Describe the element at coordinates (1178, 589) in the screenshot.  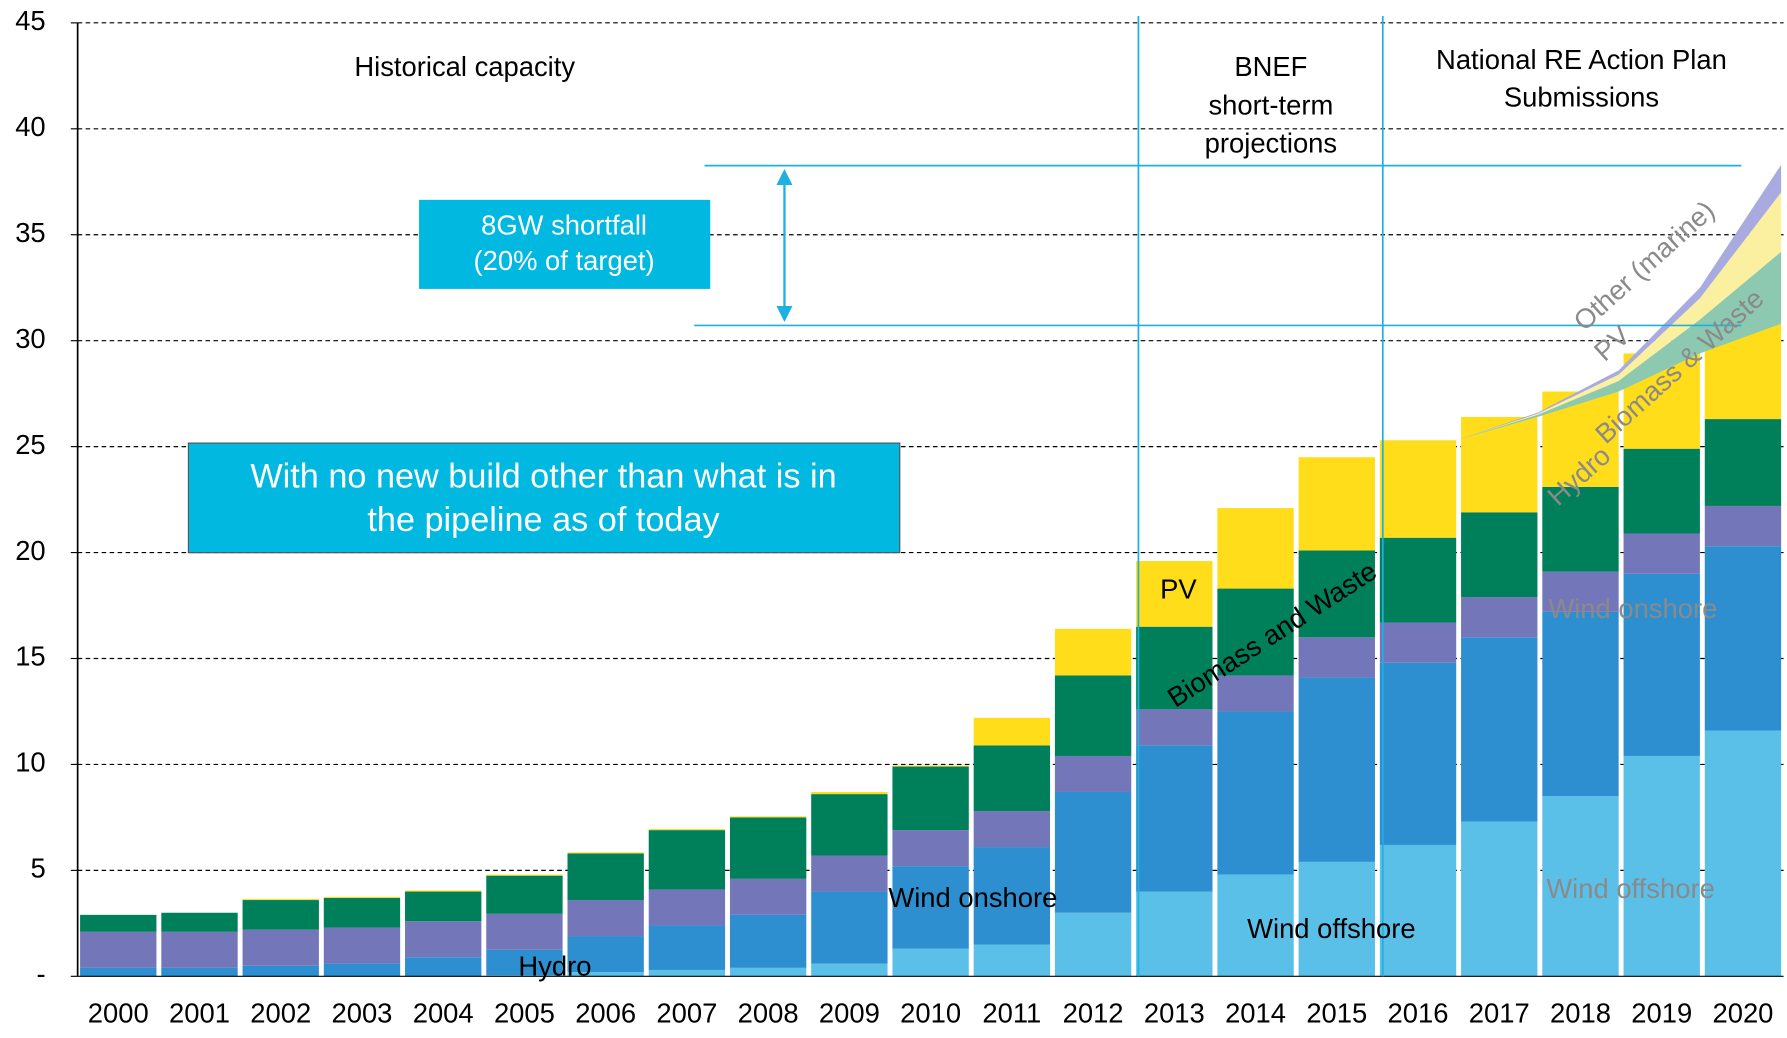
I see `series-label: PV` at that location.